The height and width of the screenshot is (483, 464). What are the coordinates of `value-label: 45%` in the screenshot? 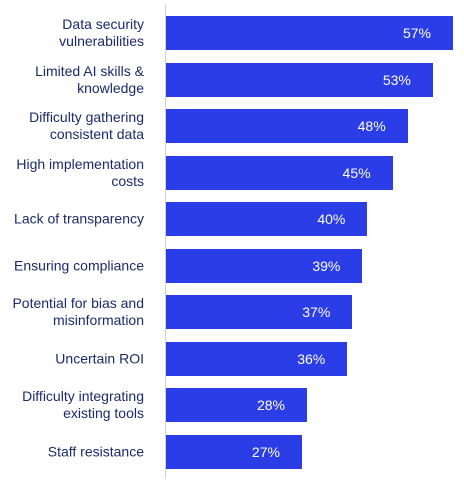 It's located at (356, 172).